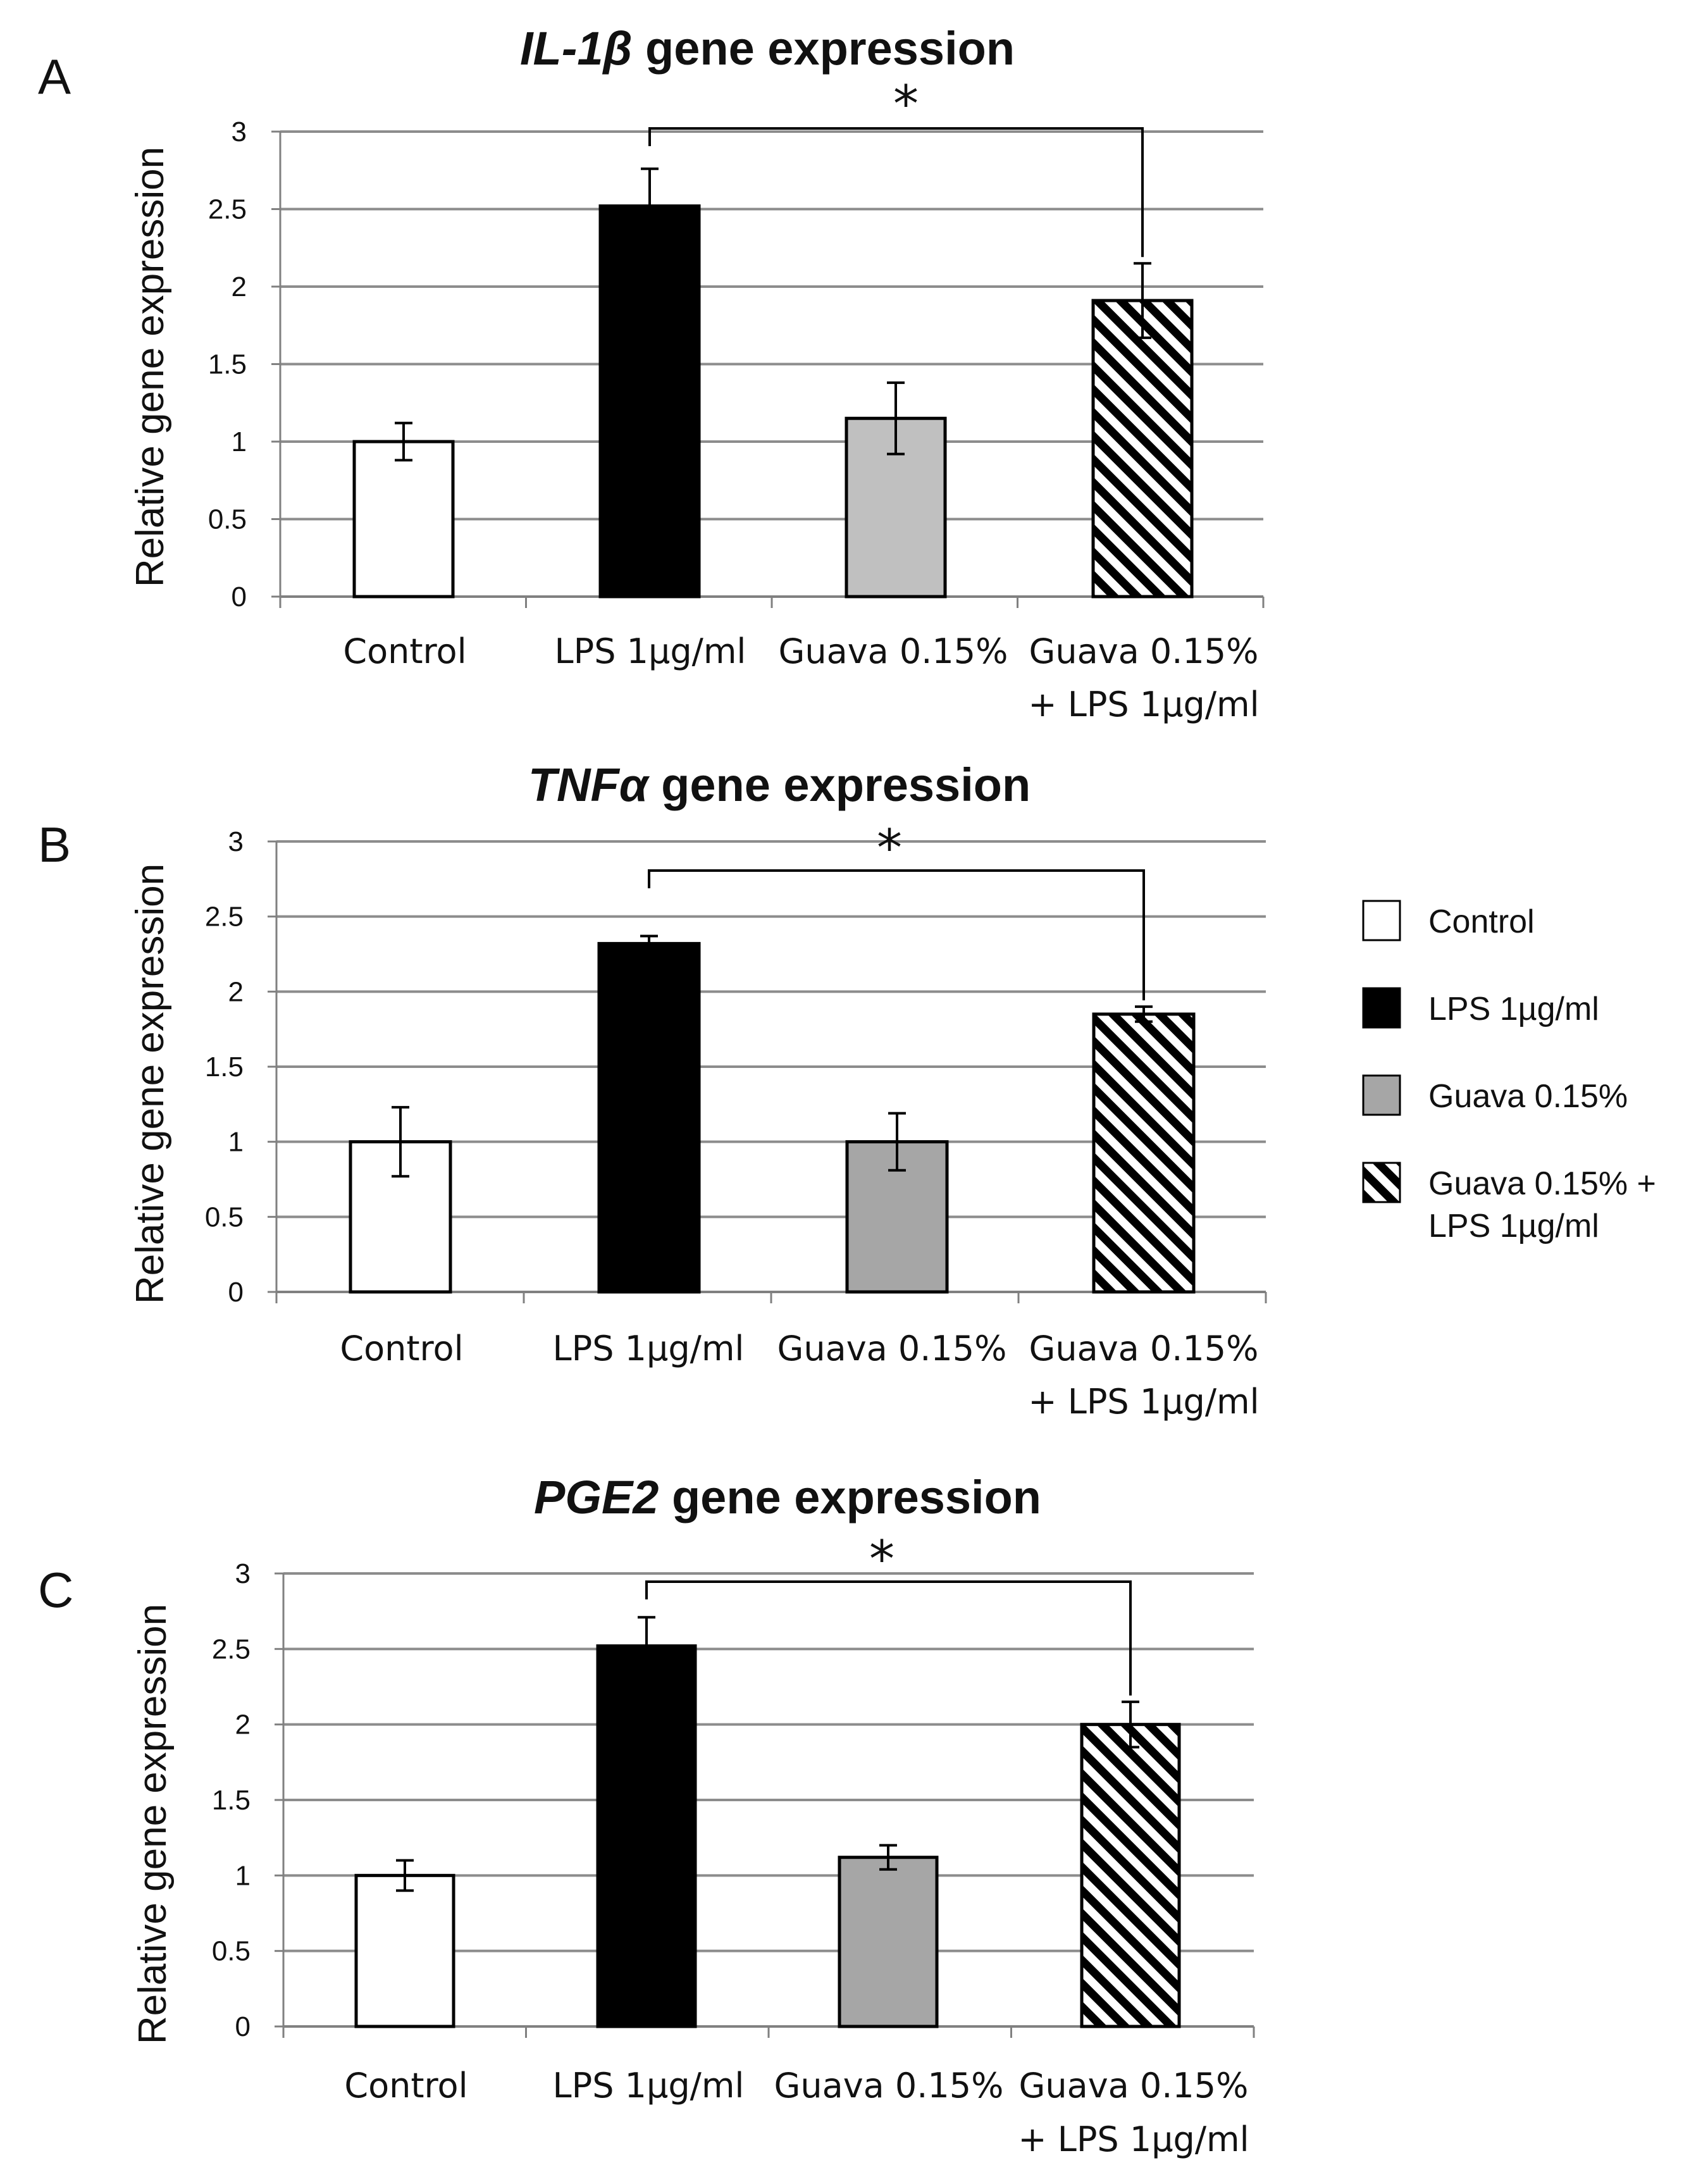 This screenshot has height=2184, width=1696. I want to click on panel-label: B, so click(55, 844).